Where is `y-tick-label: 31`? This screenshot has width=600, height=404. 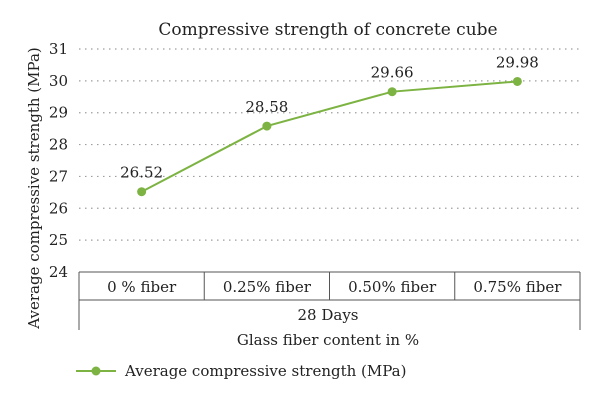 y-tick-label: 31 is located at coordinates (58, 49).